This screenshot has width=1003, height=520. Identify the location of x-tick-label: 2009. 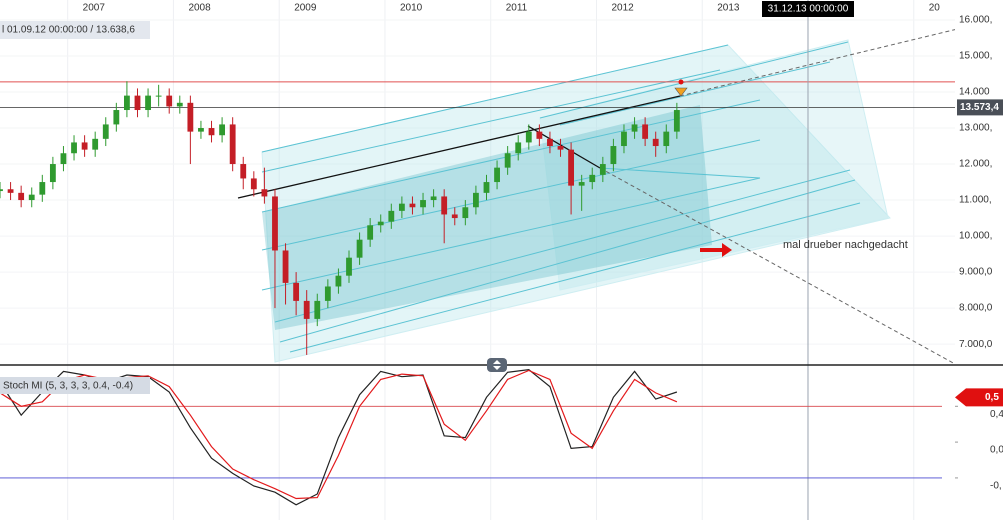
(305, 8).